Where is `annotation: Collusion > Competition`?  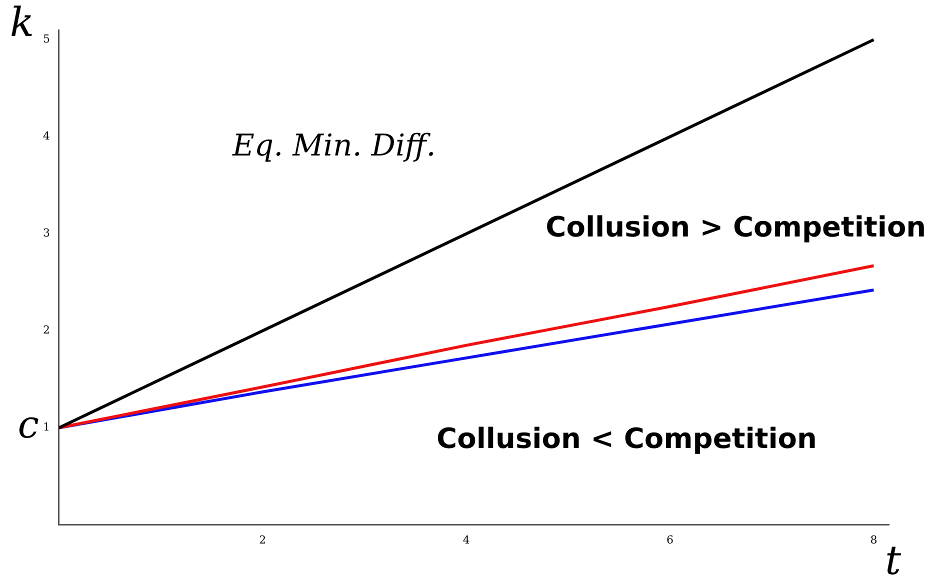
annotation: Collusion > Competition is located at coordinates (736, 227).